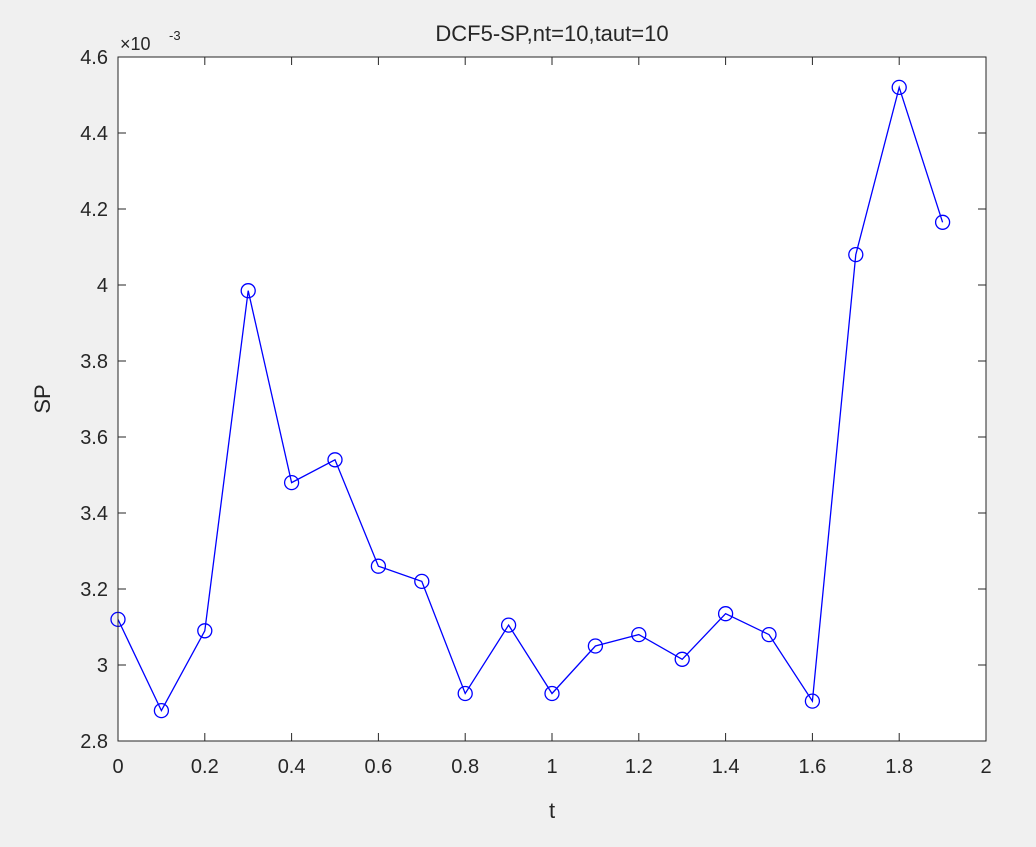  I want to click on y-tick-label: 4, so click(102, 286).